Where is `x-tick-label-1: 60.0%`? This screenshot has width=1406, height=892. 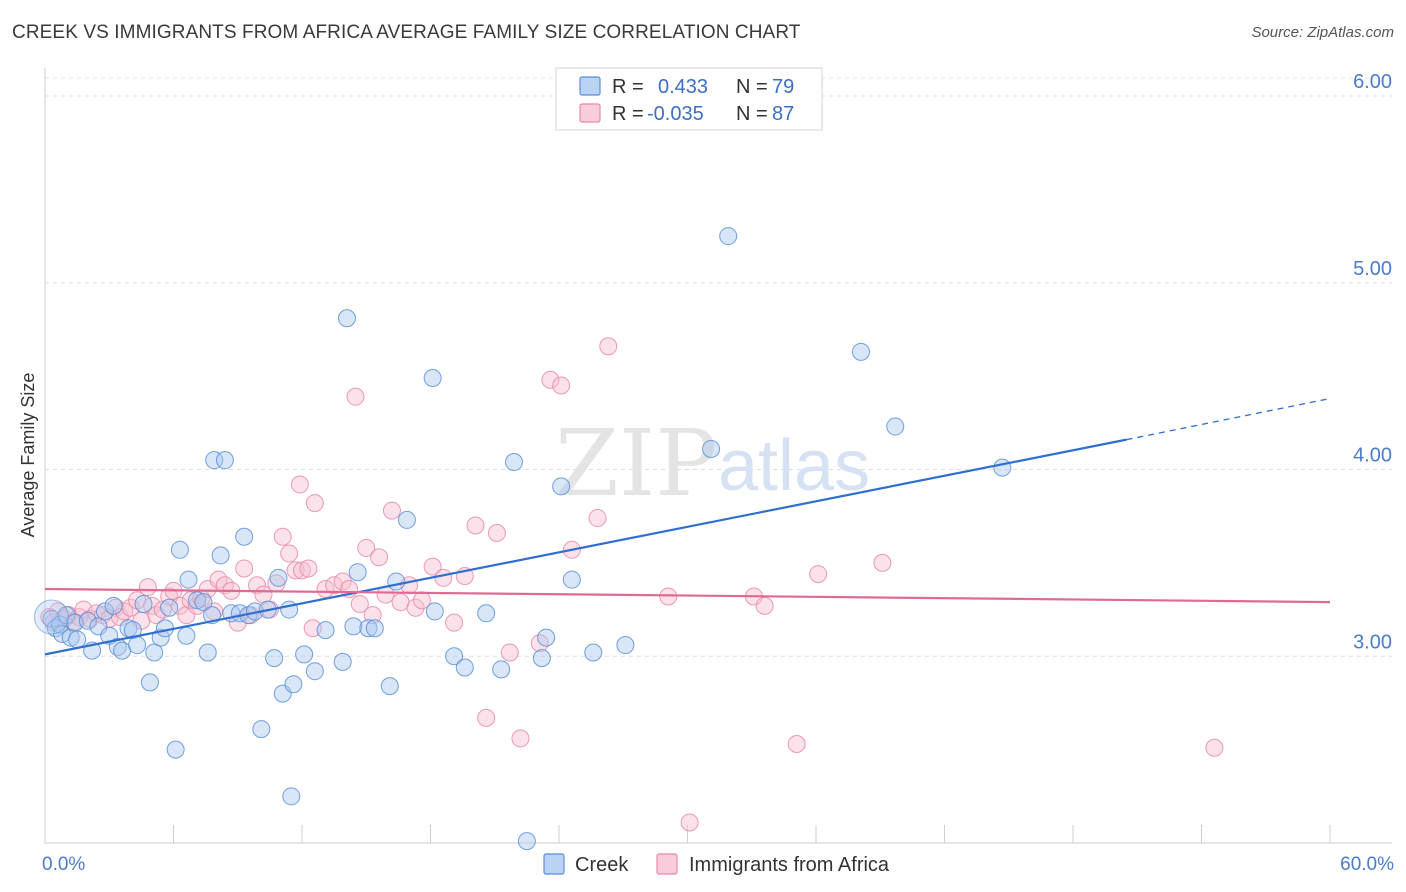 x-tick-label-1: 60.0% is located at coordinates (1367, 864).